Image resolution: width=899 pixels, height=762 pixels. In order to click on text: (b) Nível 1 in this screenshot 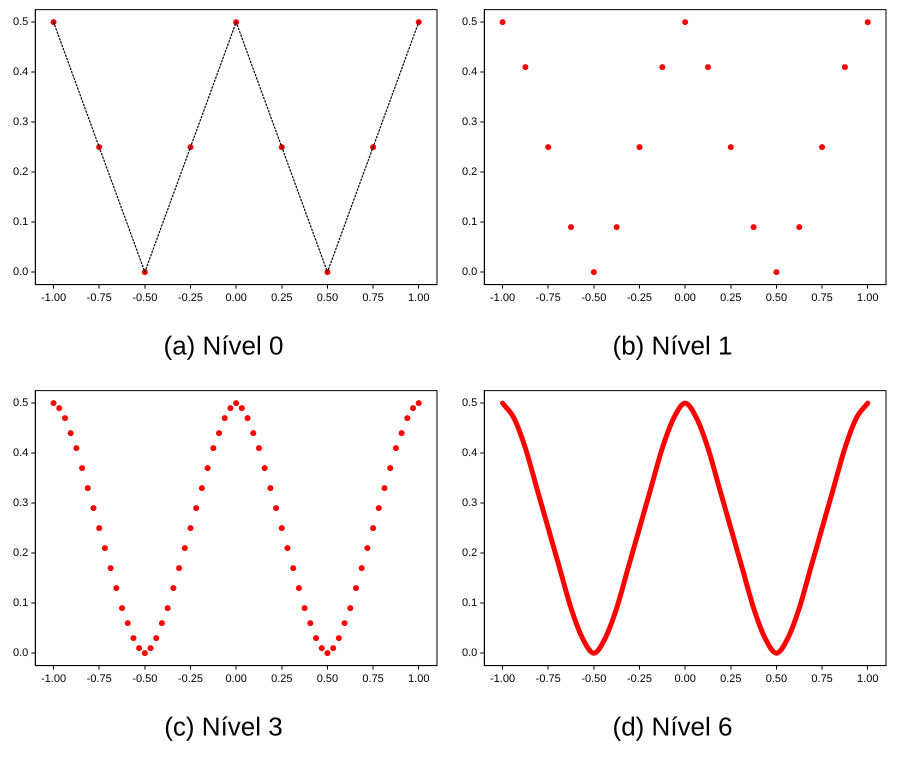, I will do `click(672, 345)`.